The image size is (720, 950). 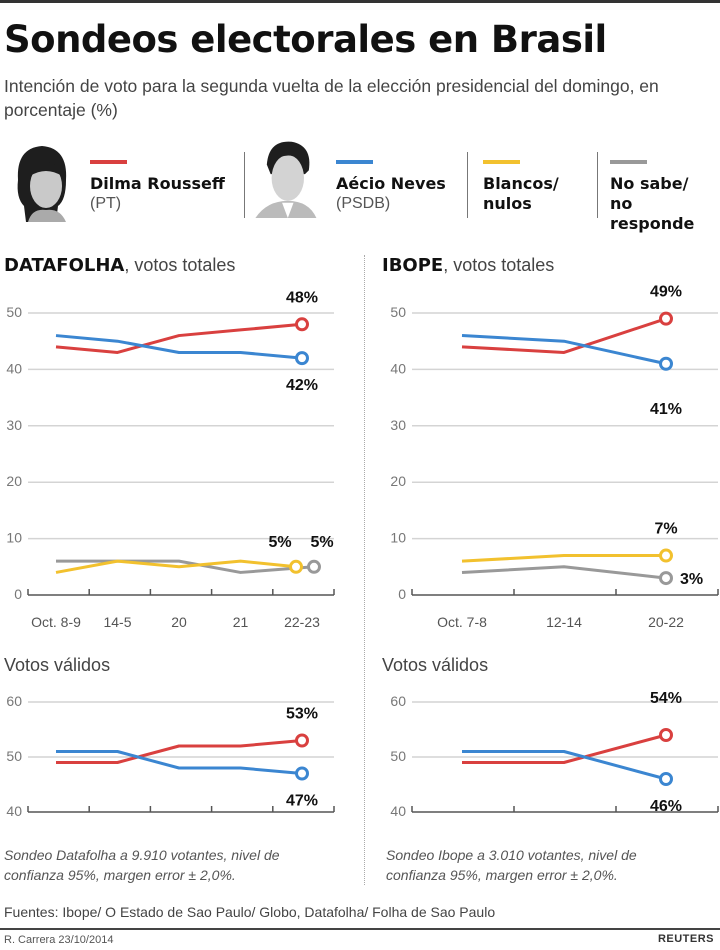 What do you see at coordinates (649, 183) in the screenshot?
I see `legend-label: No sabe/` at bounding box center [649, 183].